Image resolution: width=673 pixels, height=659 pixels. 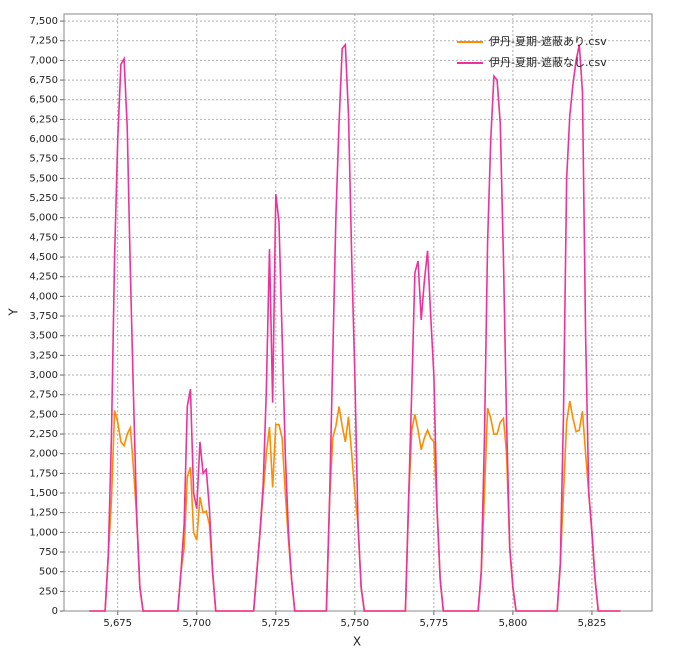 I want to click on y-tick-label: 1,000, so click(x=43, y=532).